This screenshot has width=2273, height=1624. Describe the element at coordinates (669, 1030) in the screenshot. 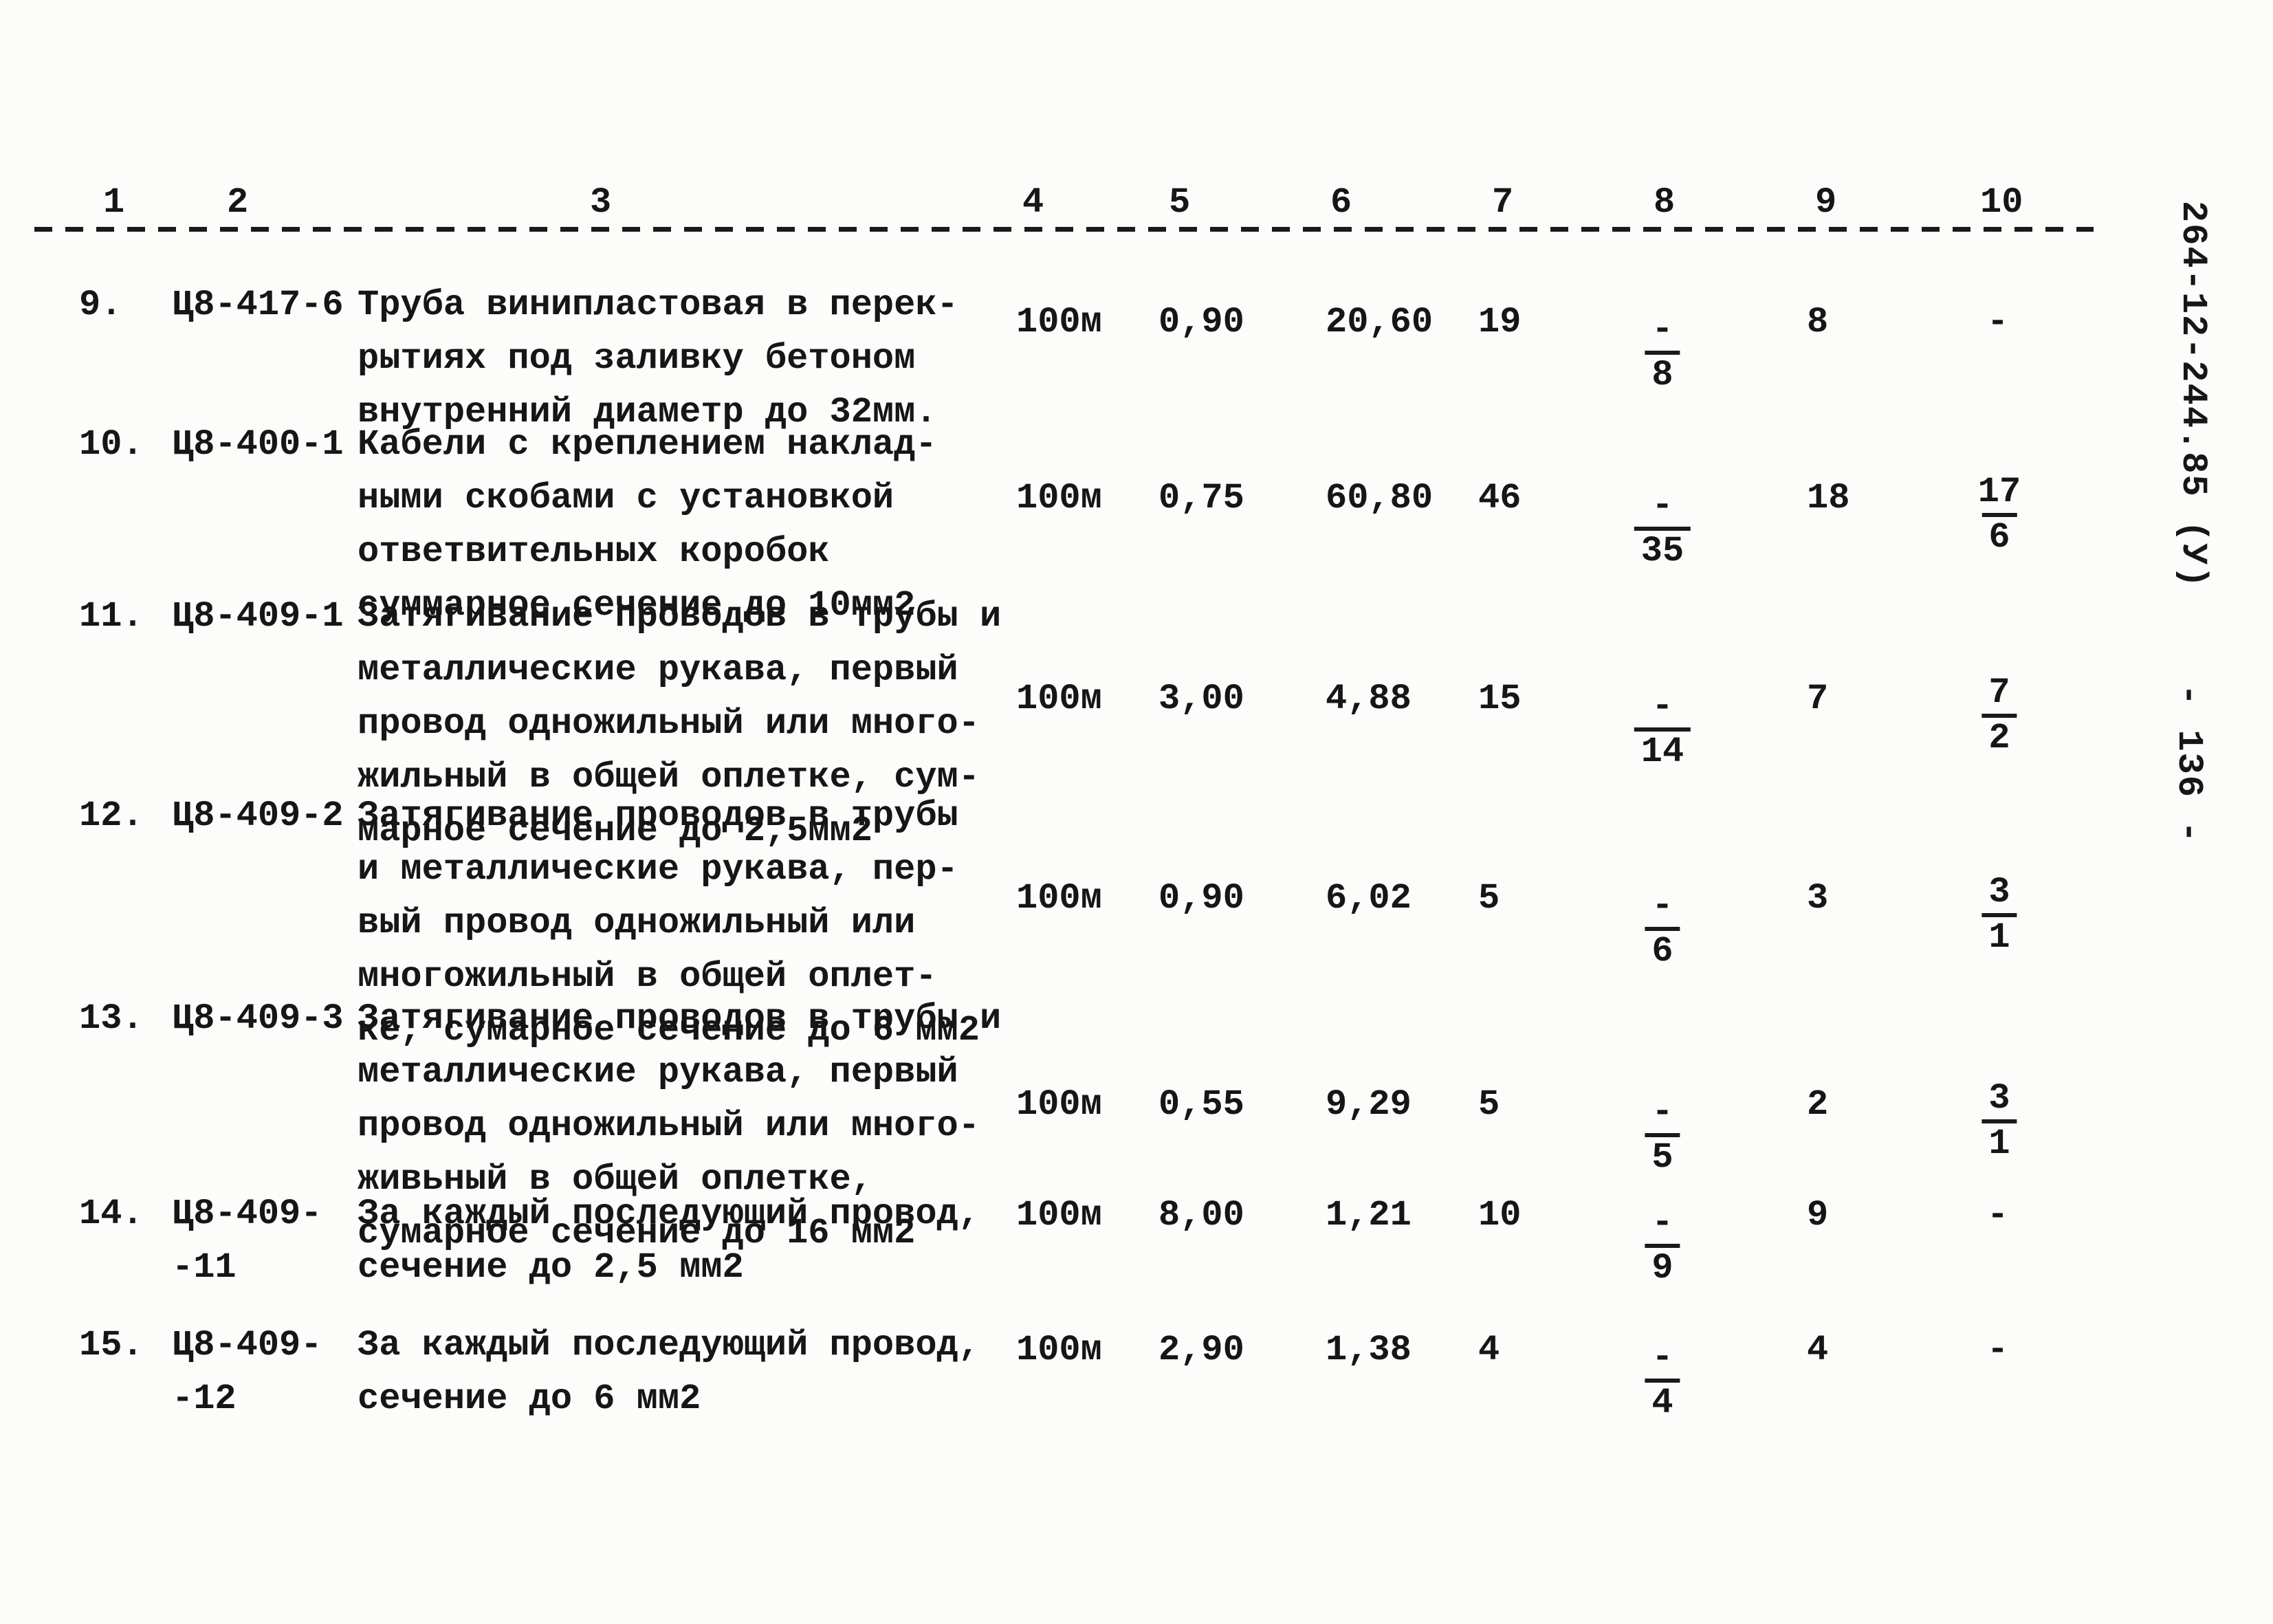

I see `description-line: ке, сумарное сечение до 6 мм2` at that location.